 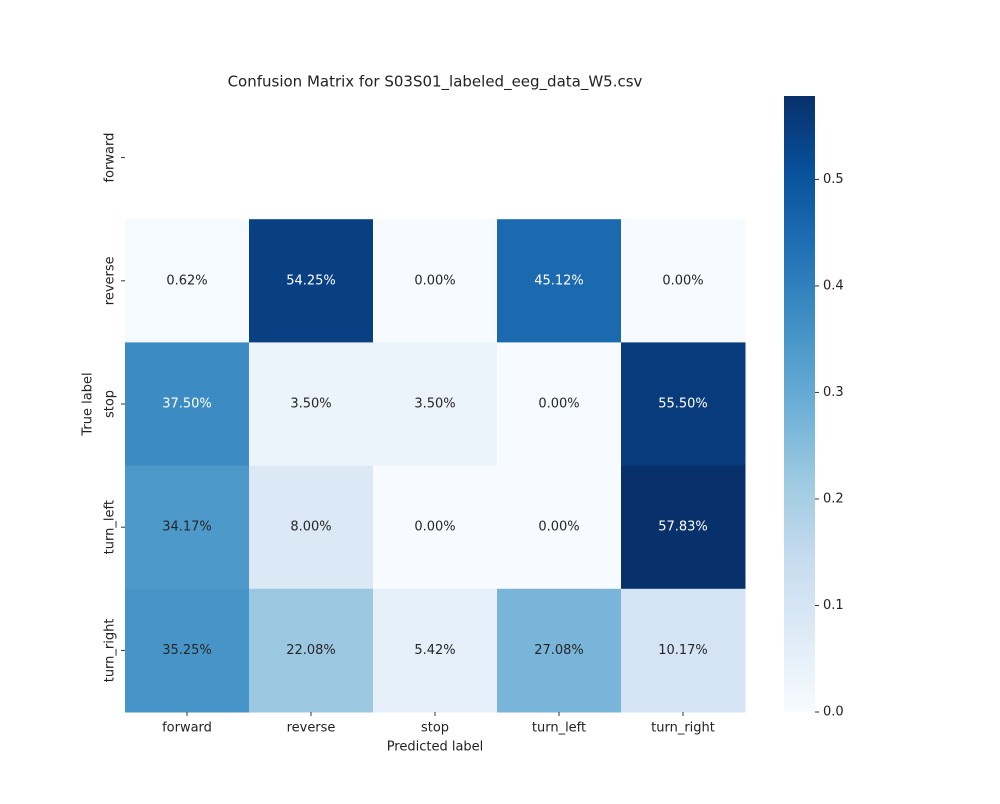 What do you see at coordinates (833, 285) in the screenshot?
I see `colorbar-tick-label: 0.4` at bounding box center [833, 285].